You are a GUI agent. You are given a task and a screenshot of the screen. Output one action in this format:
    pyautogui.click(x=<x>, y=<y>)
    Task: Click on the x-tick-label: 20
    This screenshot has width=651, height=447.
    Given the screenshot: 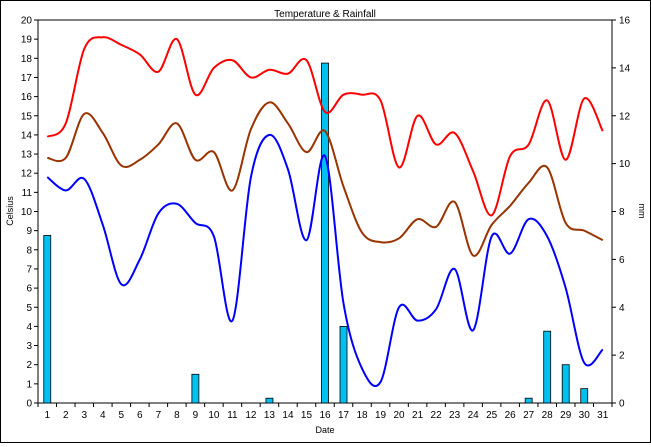 What is the action you would take?
    pyautogui.click(x=400, y=415)
    